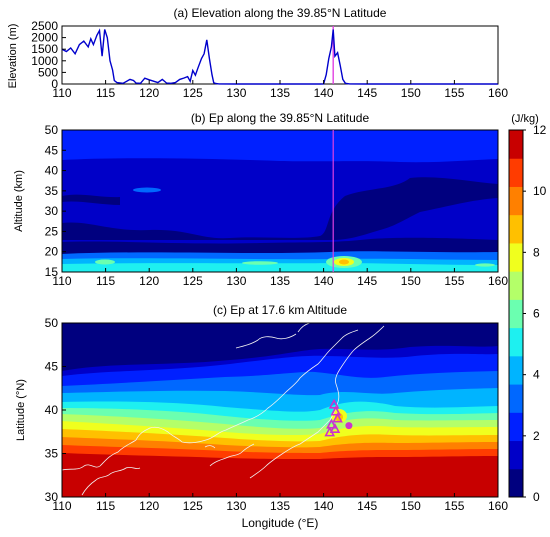 Image resolution: width=550 pixels, height=537 pixels. Describe the element at coordinates (44, 49) in the screenshot. I see `y-tick-label: 1500` at that location.